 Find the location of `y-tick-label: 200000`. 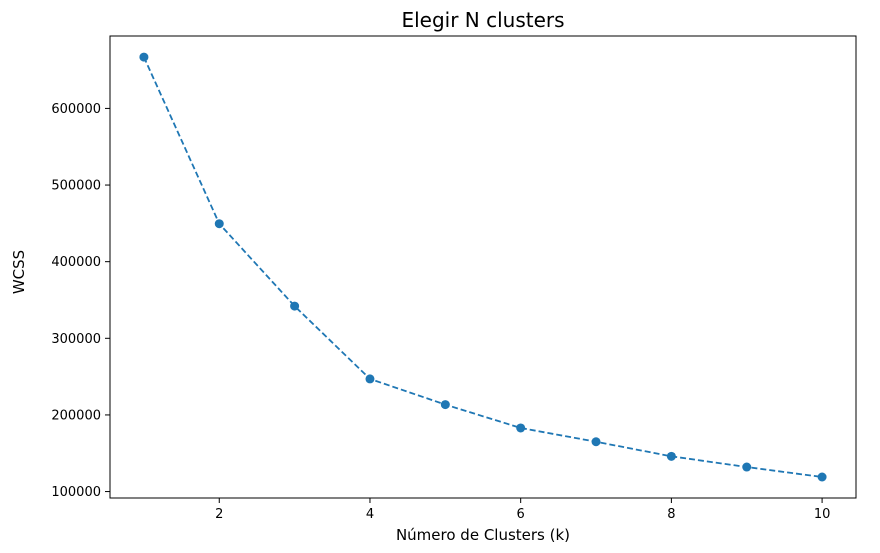

y-tick-label: 200000 is located at coordinates (76, 415).